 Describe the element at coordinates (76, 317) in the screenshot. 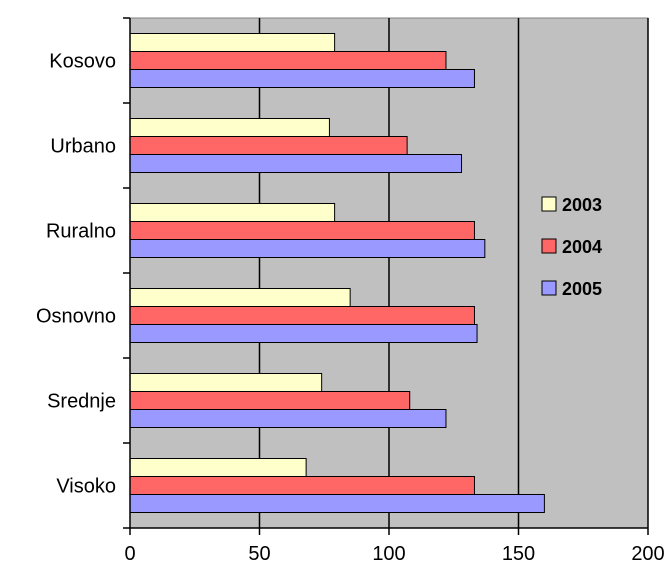

I see `category-label: Osnovno` at that location.